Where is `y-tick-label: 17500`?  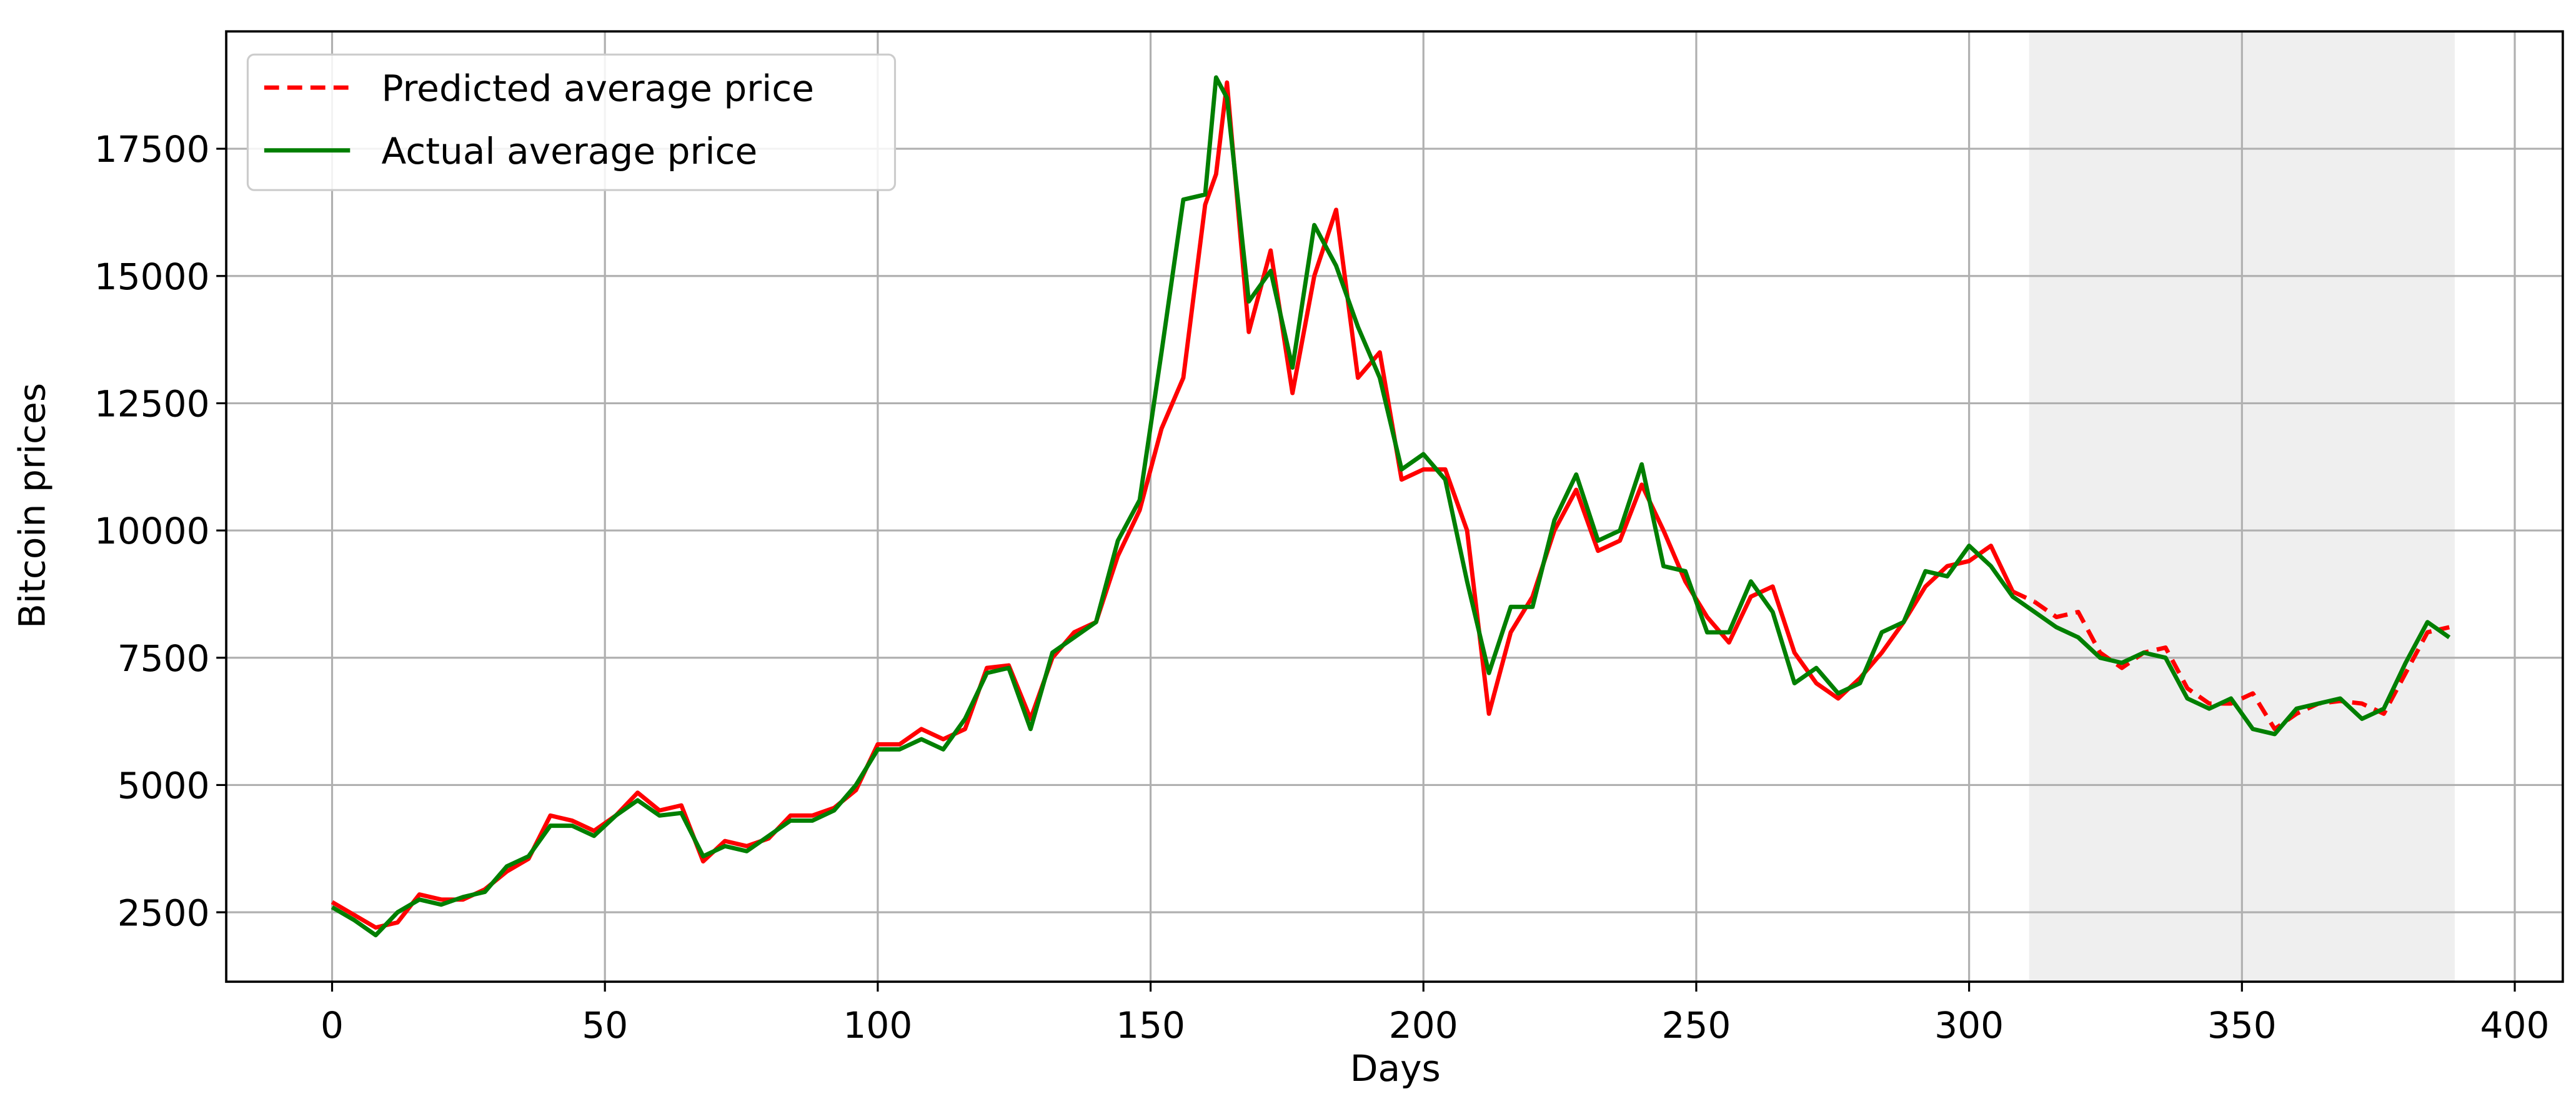
y-tick-label: 17500 is located at coordinates (152, 149).